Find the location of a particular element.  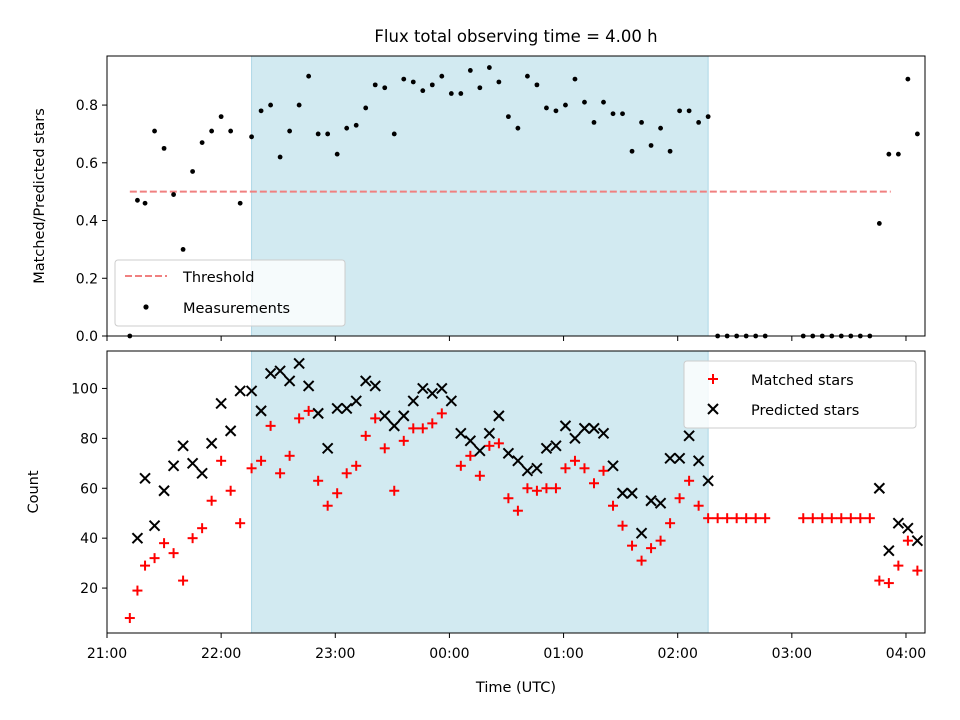

y-tick-label: 80 is located at coordinates (89, 439).